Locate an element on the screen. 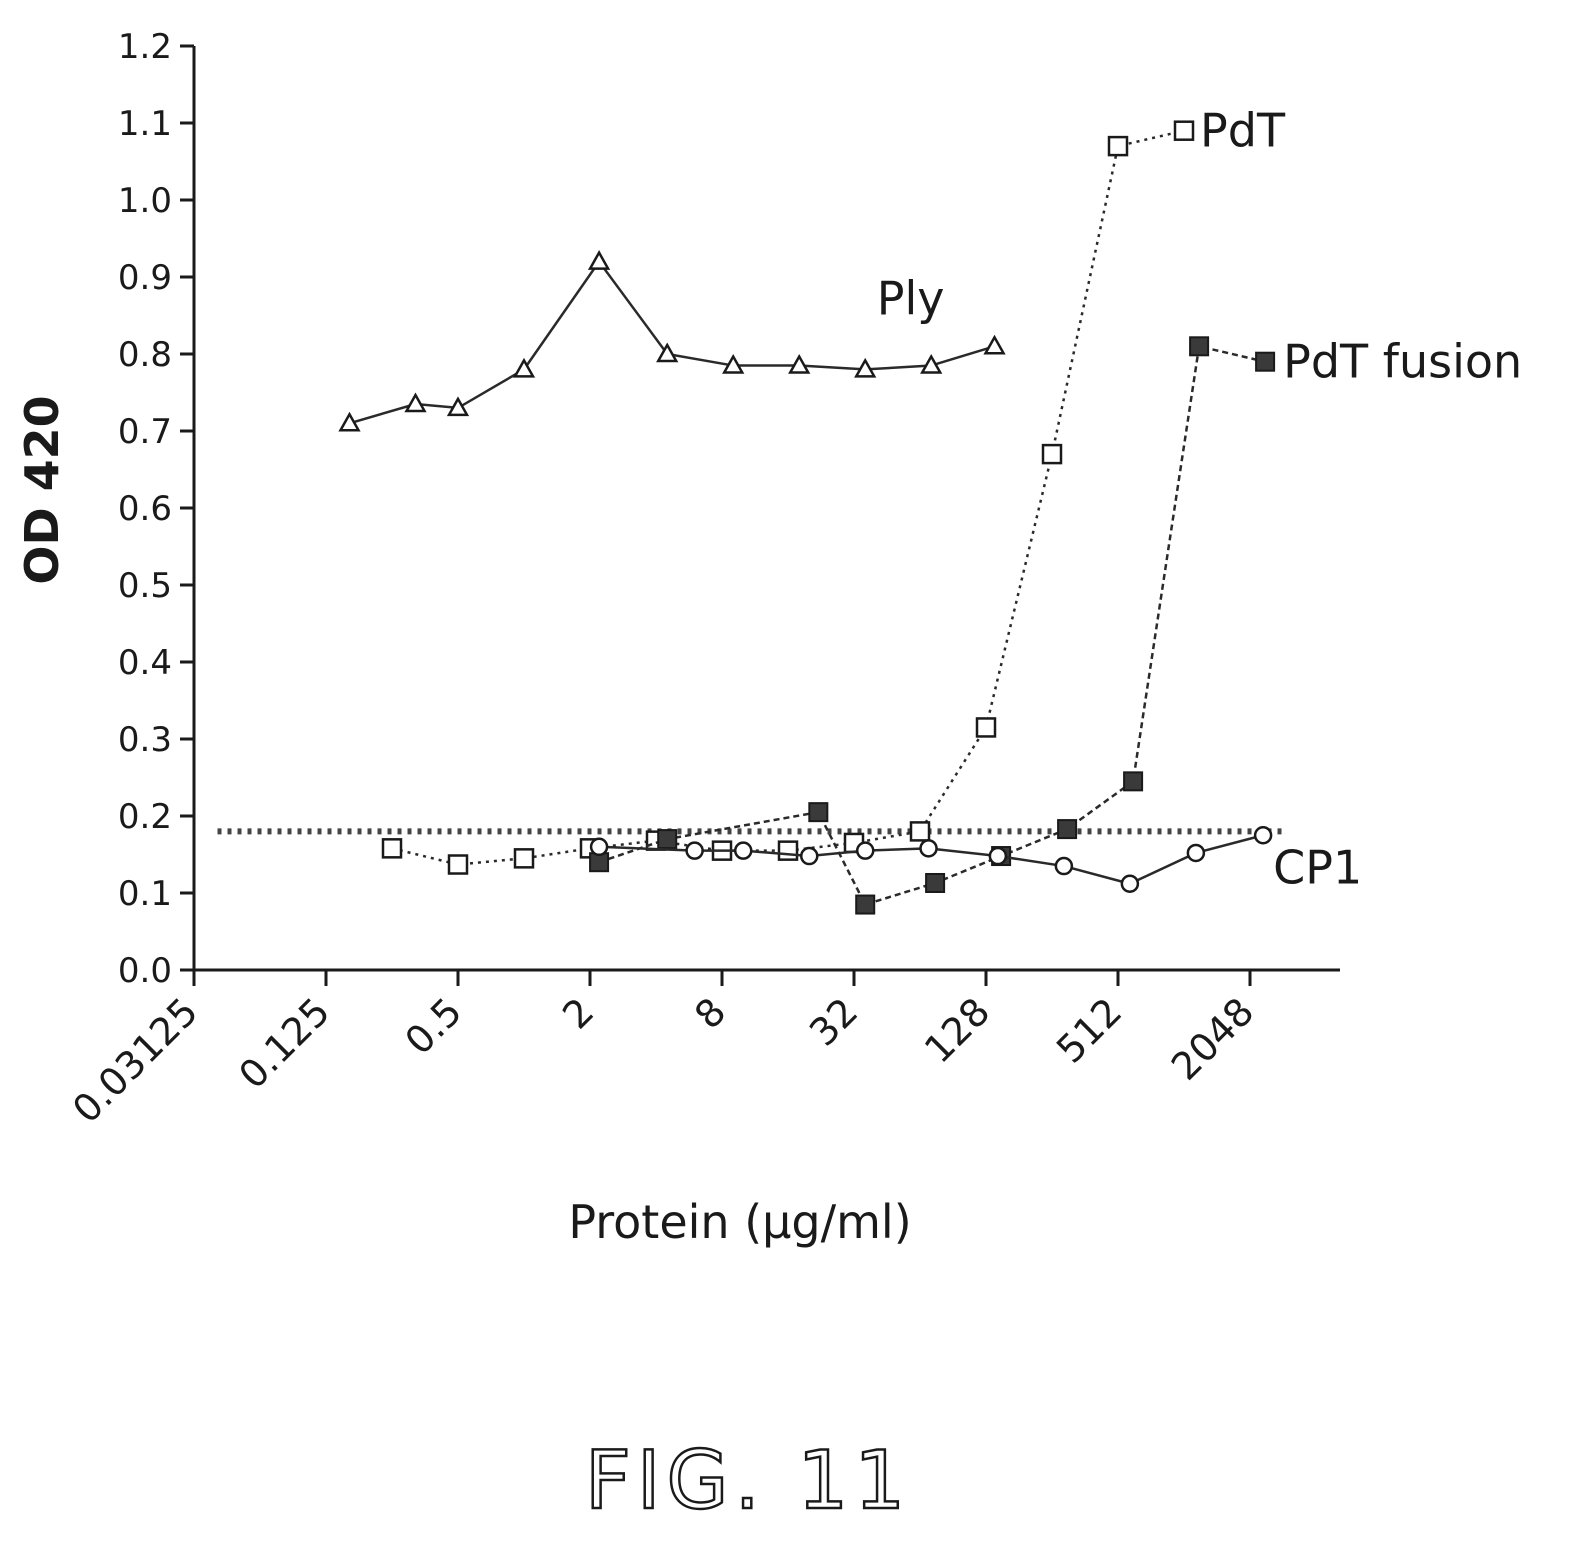 Image resolution: width=1589 pixels, height=1556 pixels. y-tick-label: 0.7 is located at coordinates (145, 432).